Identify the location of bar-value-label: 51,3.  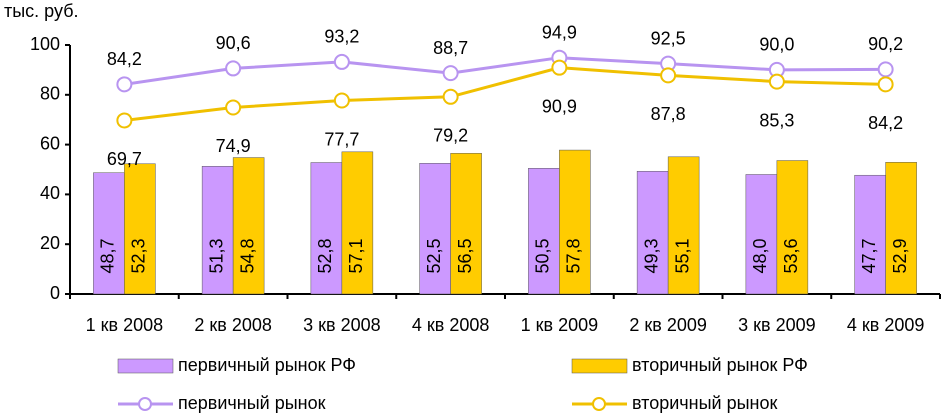
(216, 255).